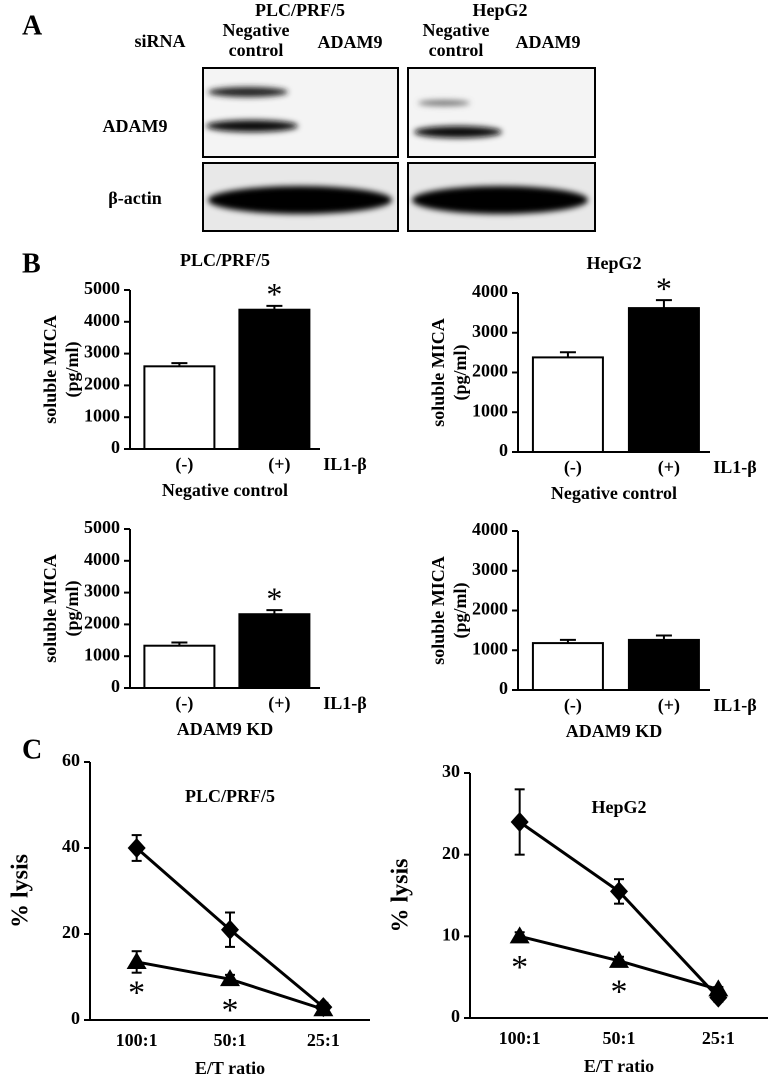 This screenshot has height=1080, width=774. Describe the element at coordinates (501, 112) in the screenshot. I see `blot-frame` at that location.